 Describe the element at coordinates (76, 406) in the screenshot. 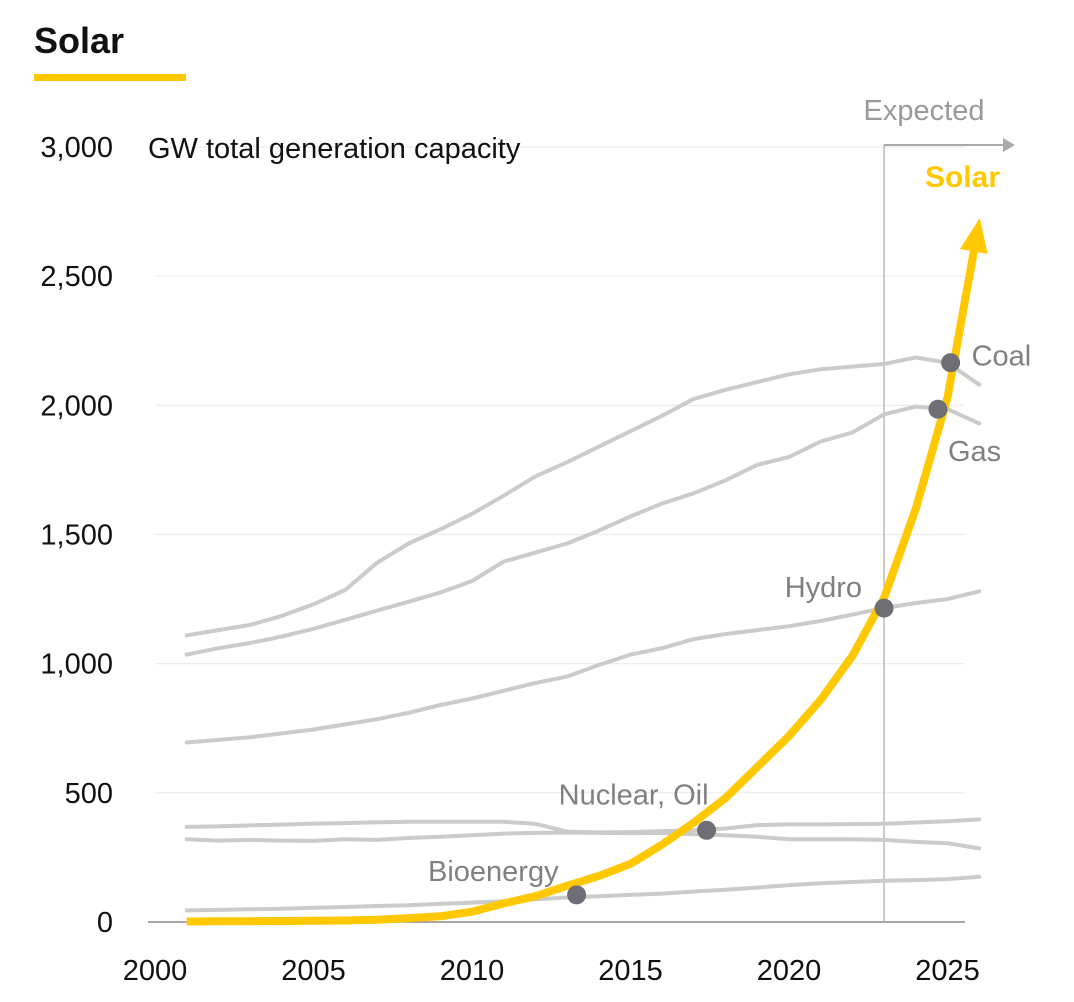

I see `y-tick-label: 2,000` at that location.